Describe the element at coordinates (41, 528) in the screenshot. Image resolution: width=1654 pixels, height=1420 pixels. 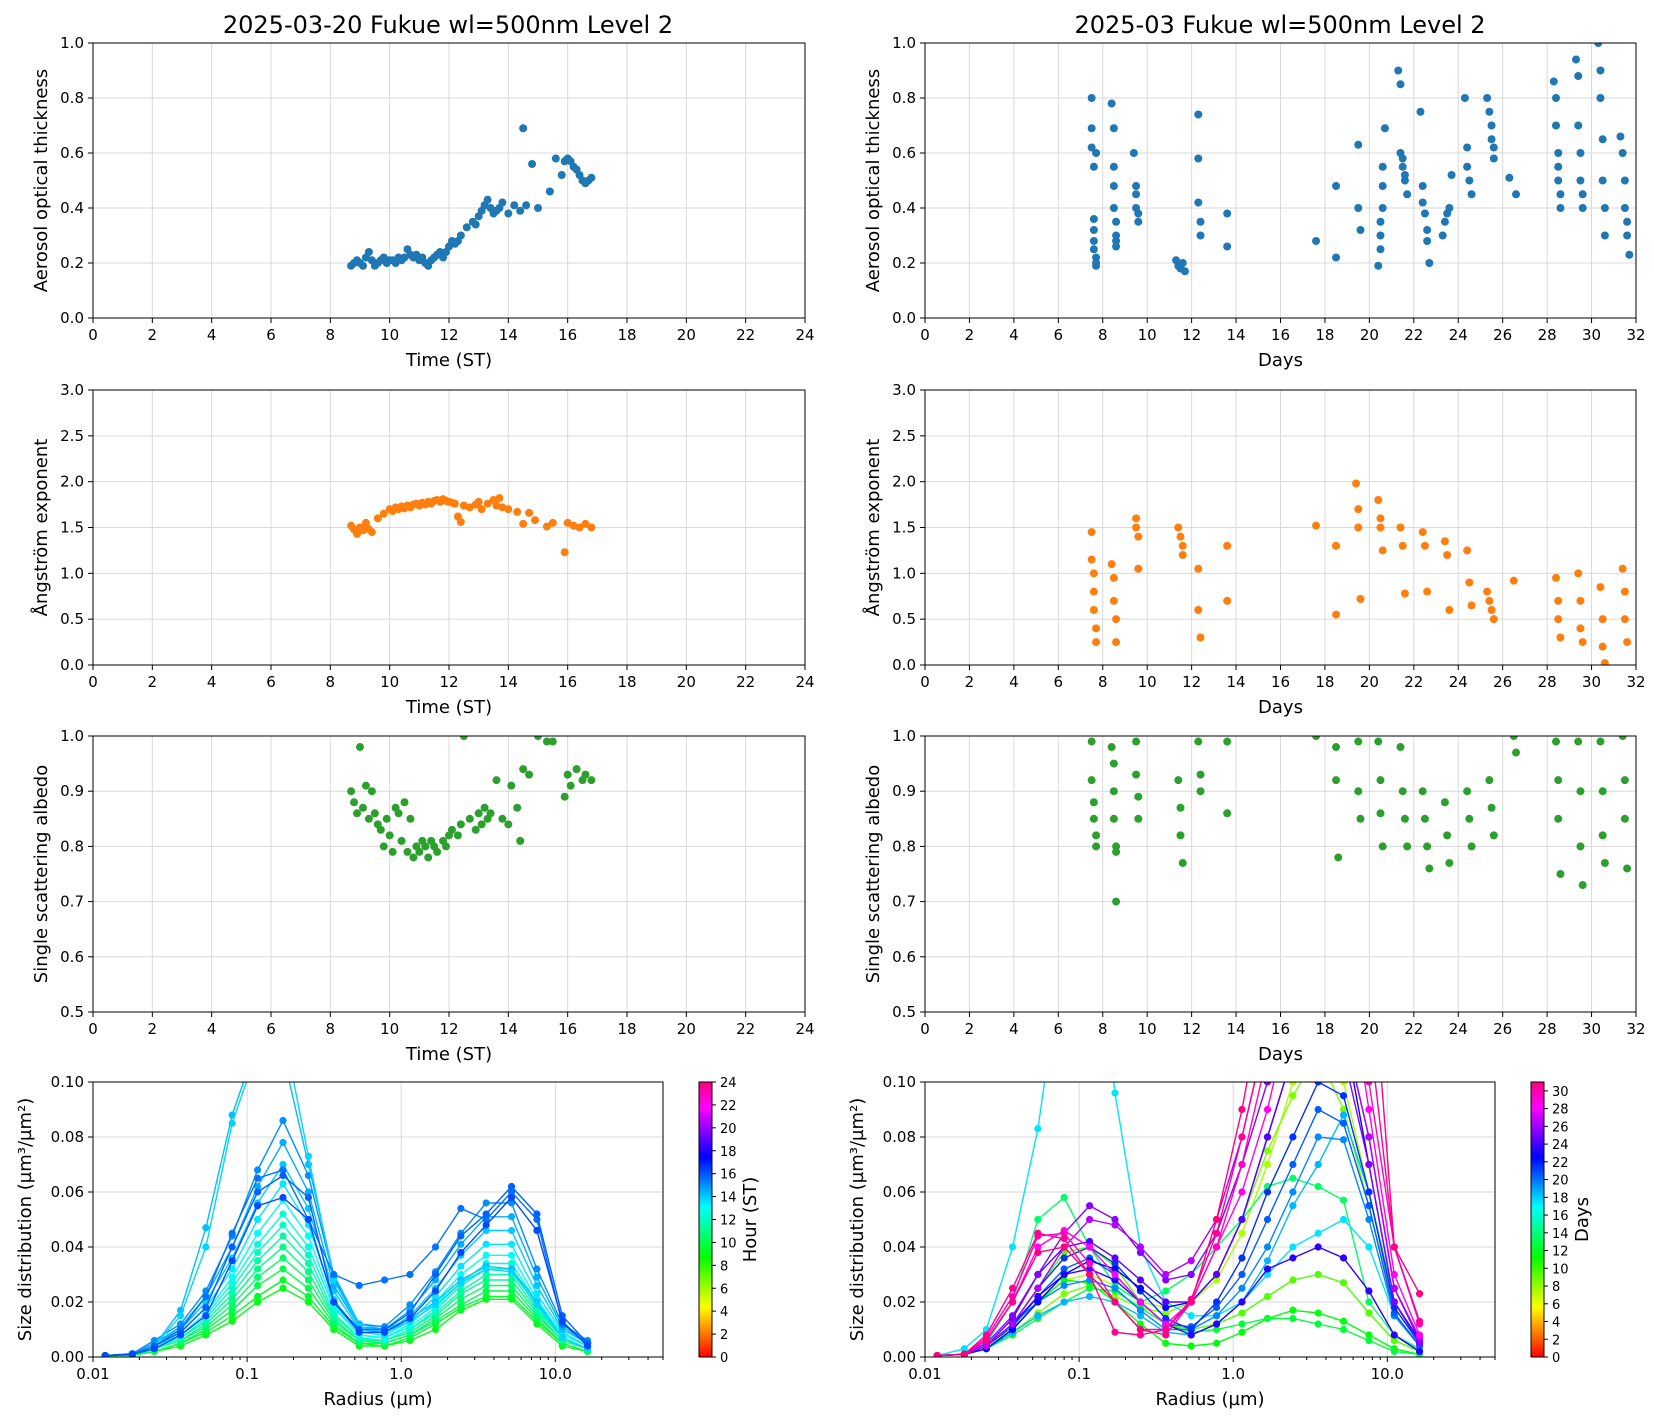
I see `y-axis-label: Ångström exponent` at that location.